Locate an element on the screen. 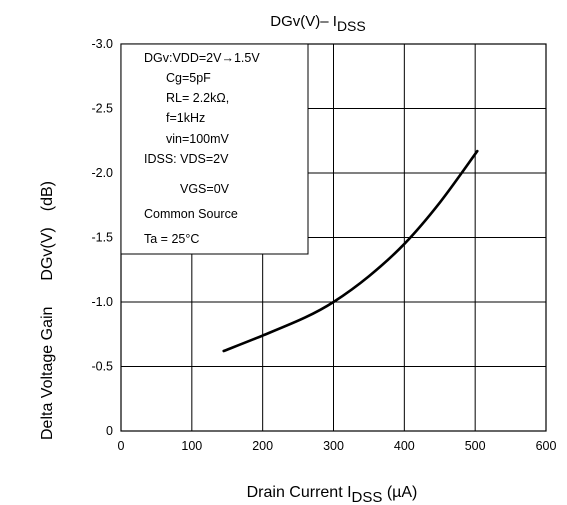  condition-line: IDSS: VDS=2V is located at coordinates (186, 159).